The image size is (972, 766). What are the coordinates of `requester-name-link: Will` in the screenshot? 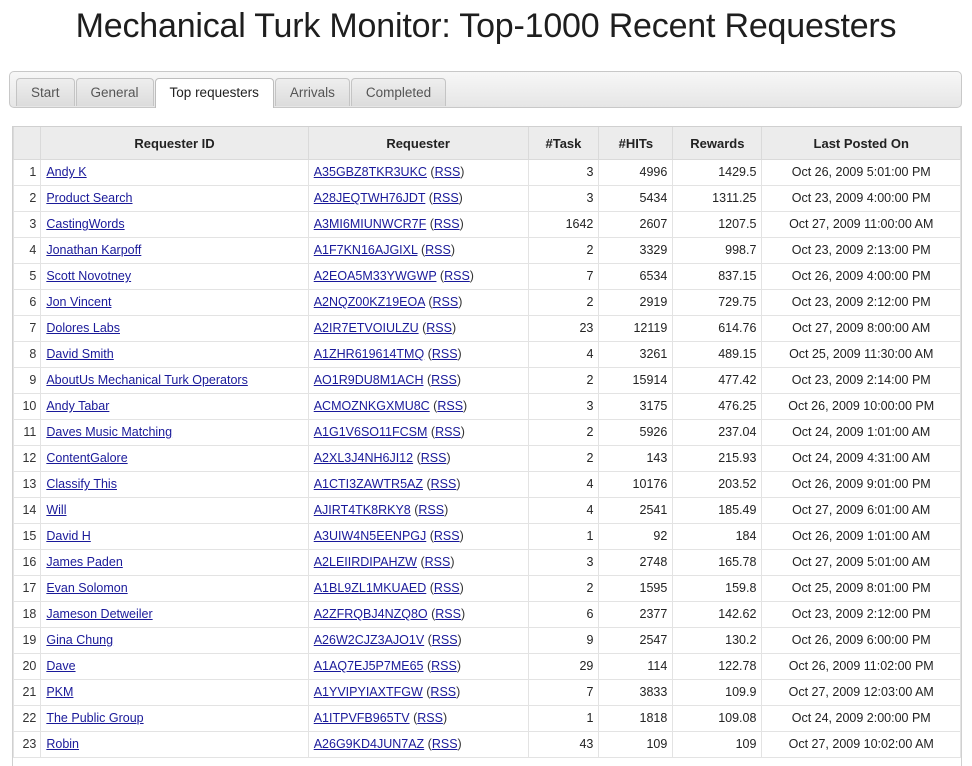 It's located at (56, 510).